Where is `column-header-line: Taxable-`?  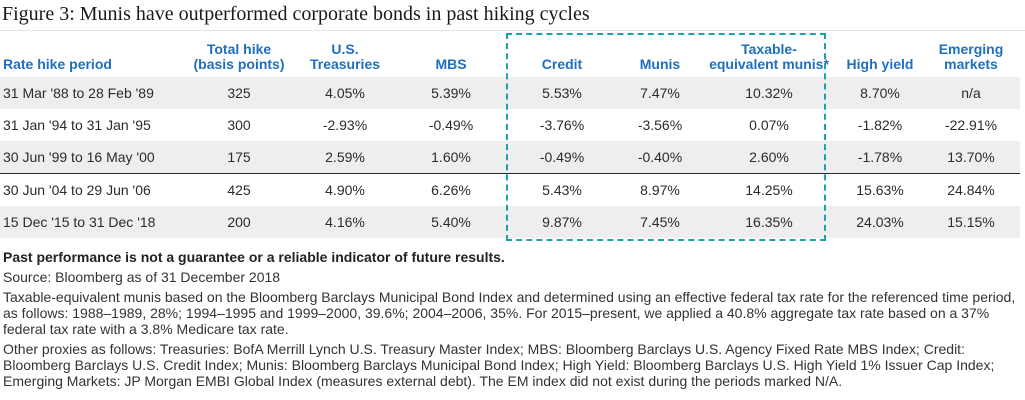 column-header-line: Taxable- is located at coordinates (769, 49).